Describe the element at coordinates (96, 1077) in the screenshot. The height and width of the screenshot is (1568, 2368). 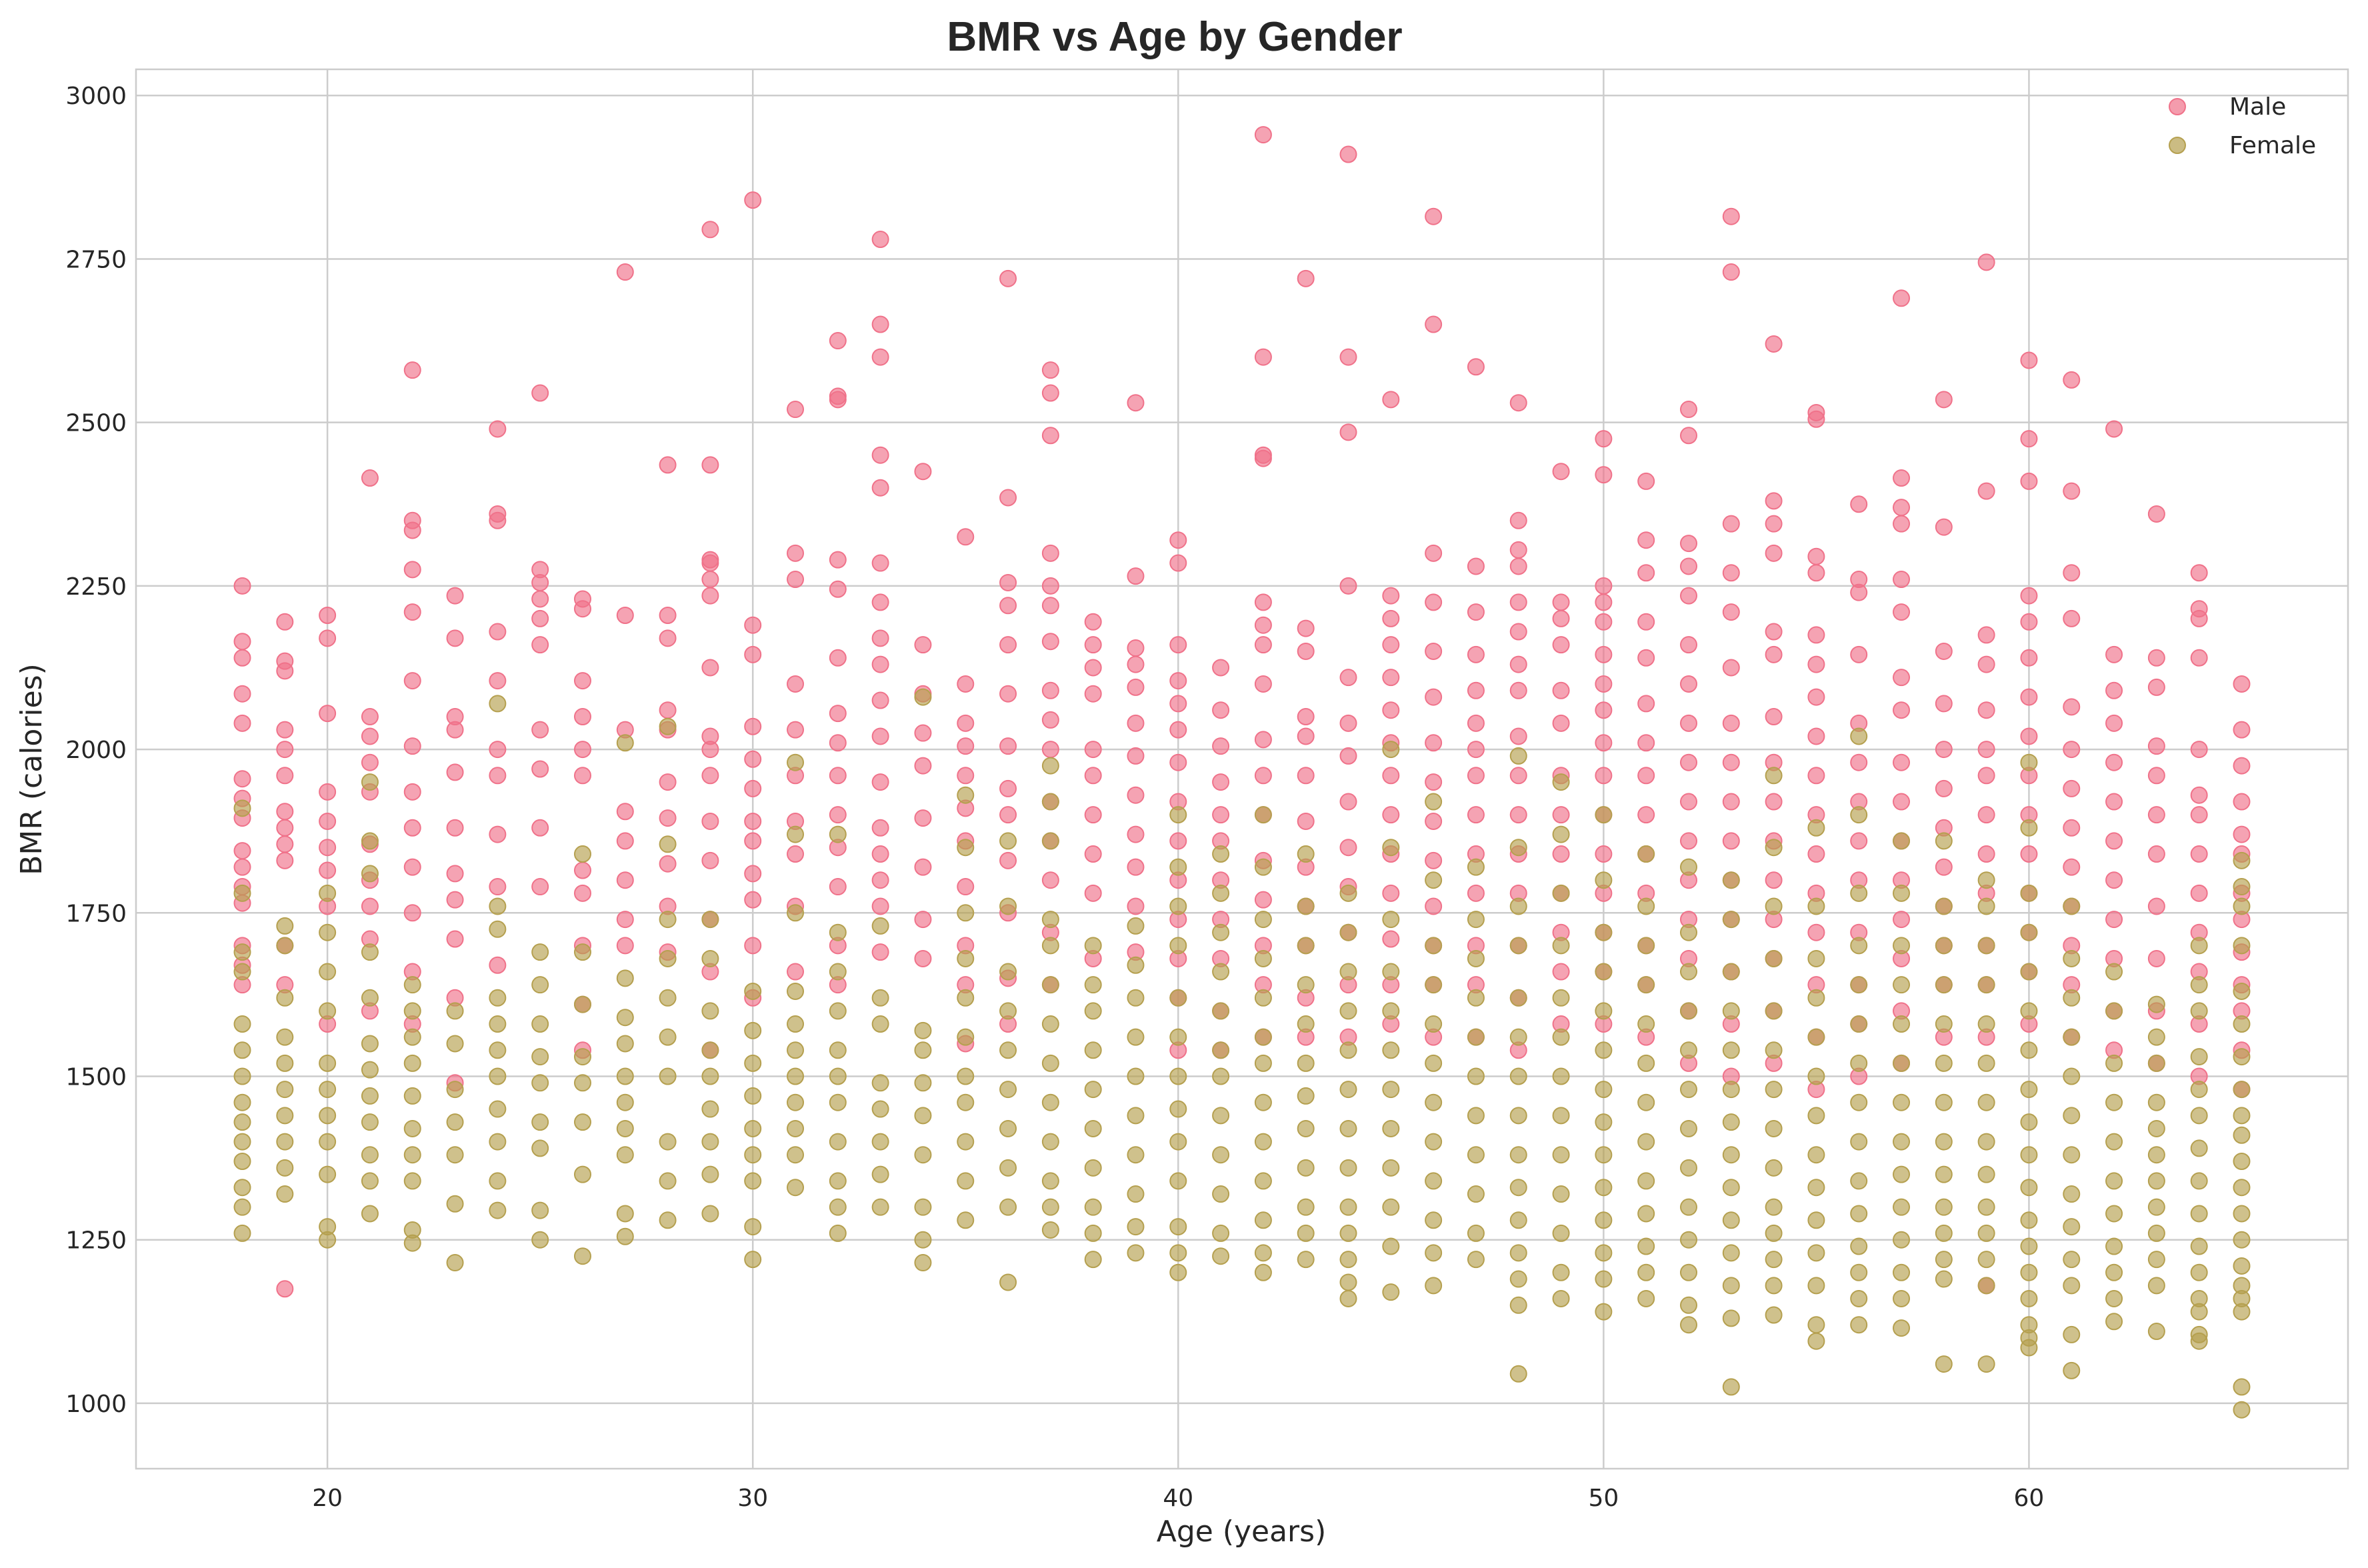
I see `y-tick-label: 1500` at that location.